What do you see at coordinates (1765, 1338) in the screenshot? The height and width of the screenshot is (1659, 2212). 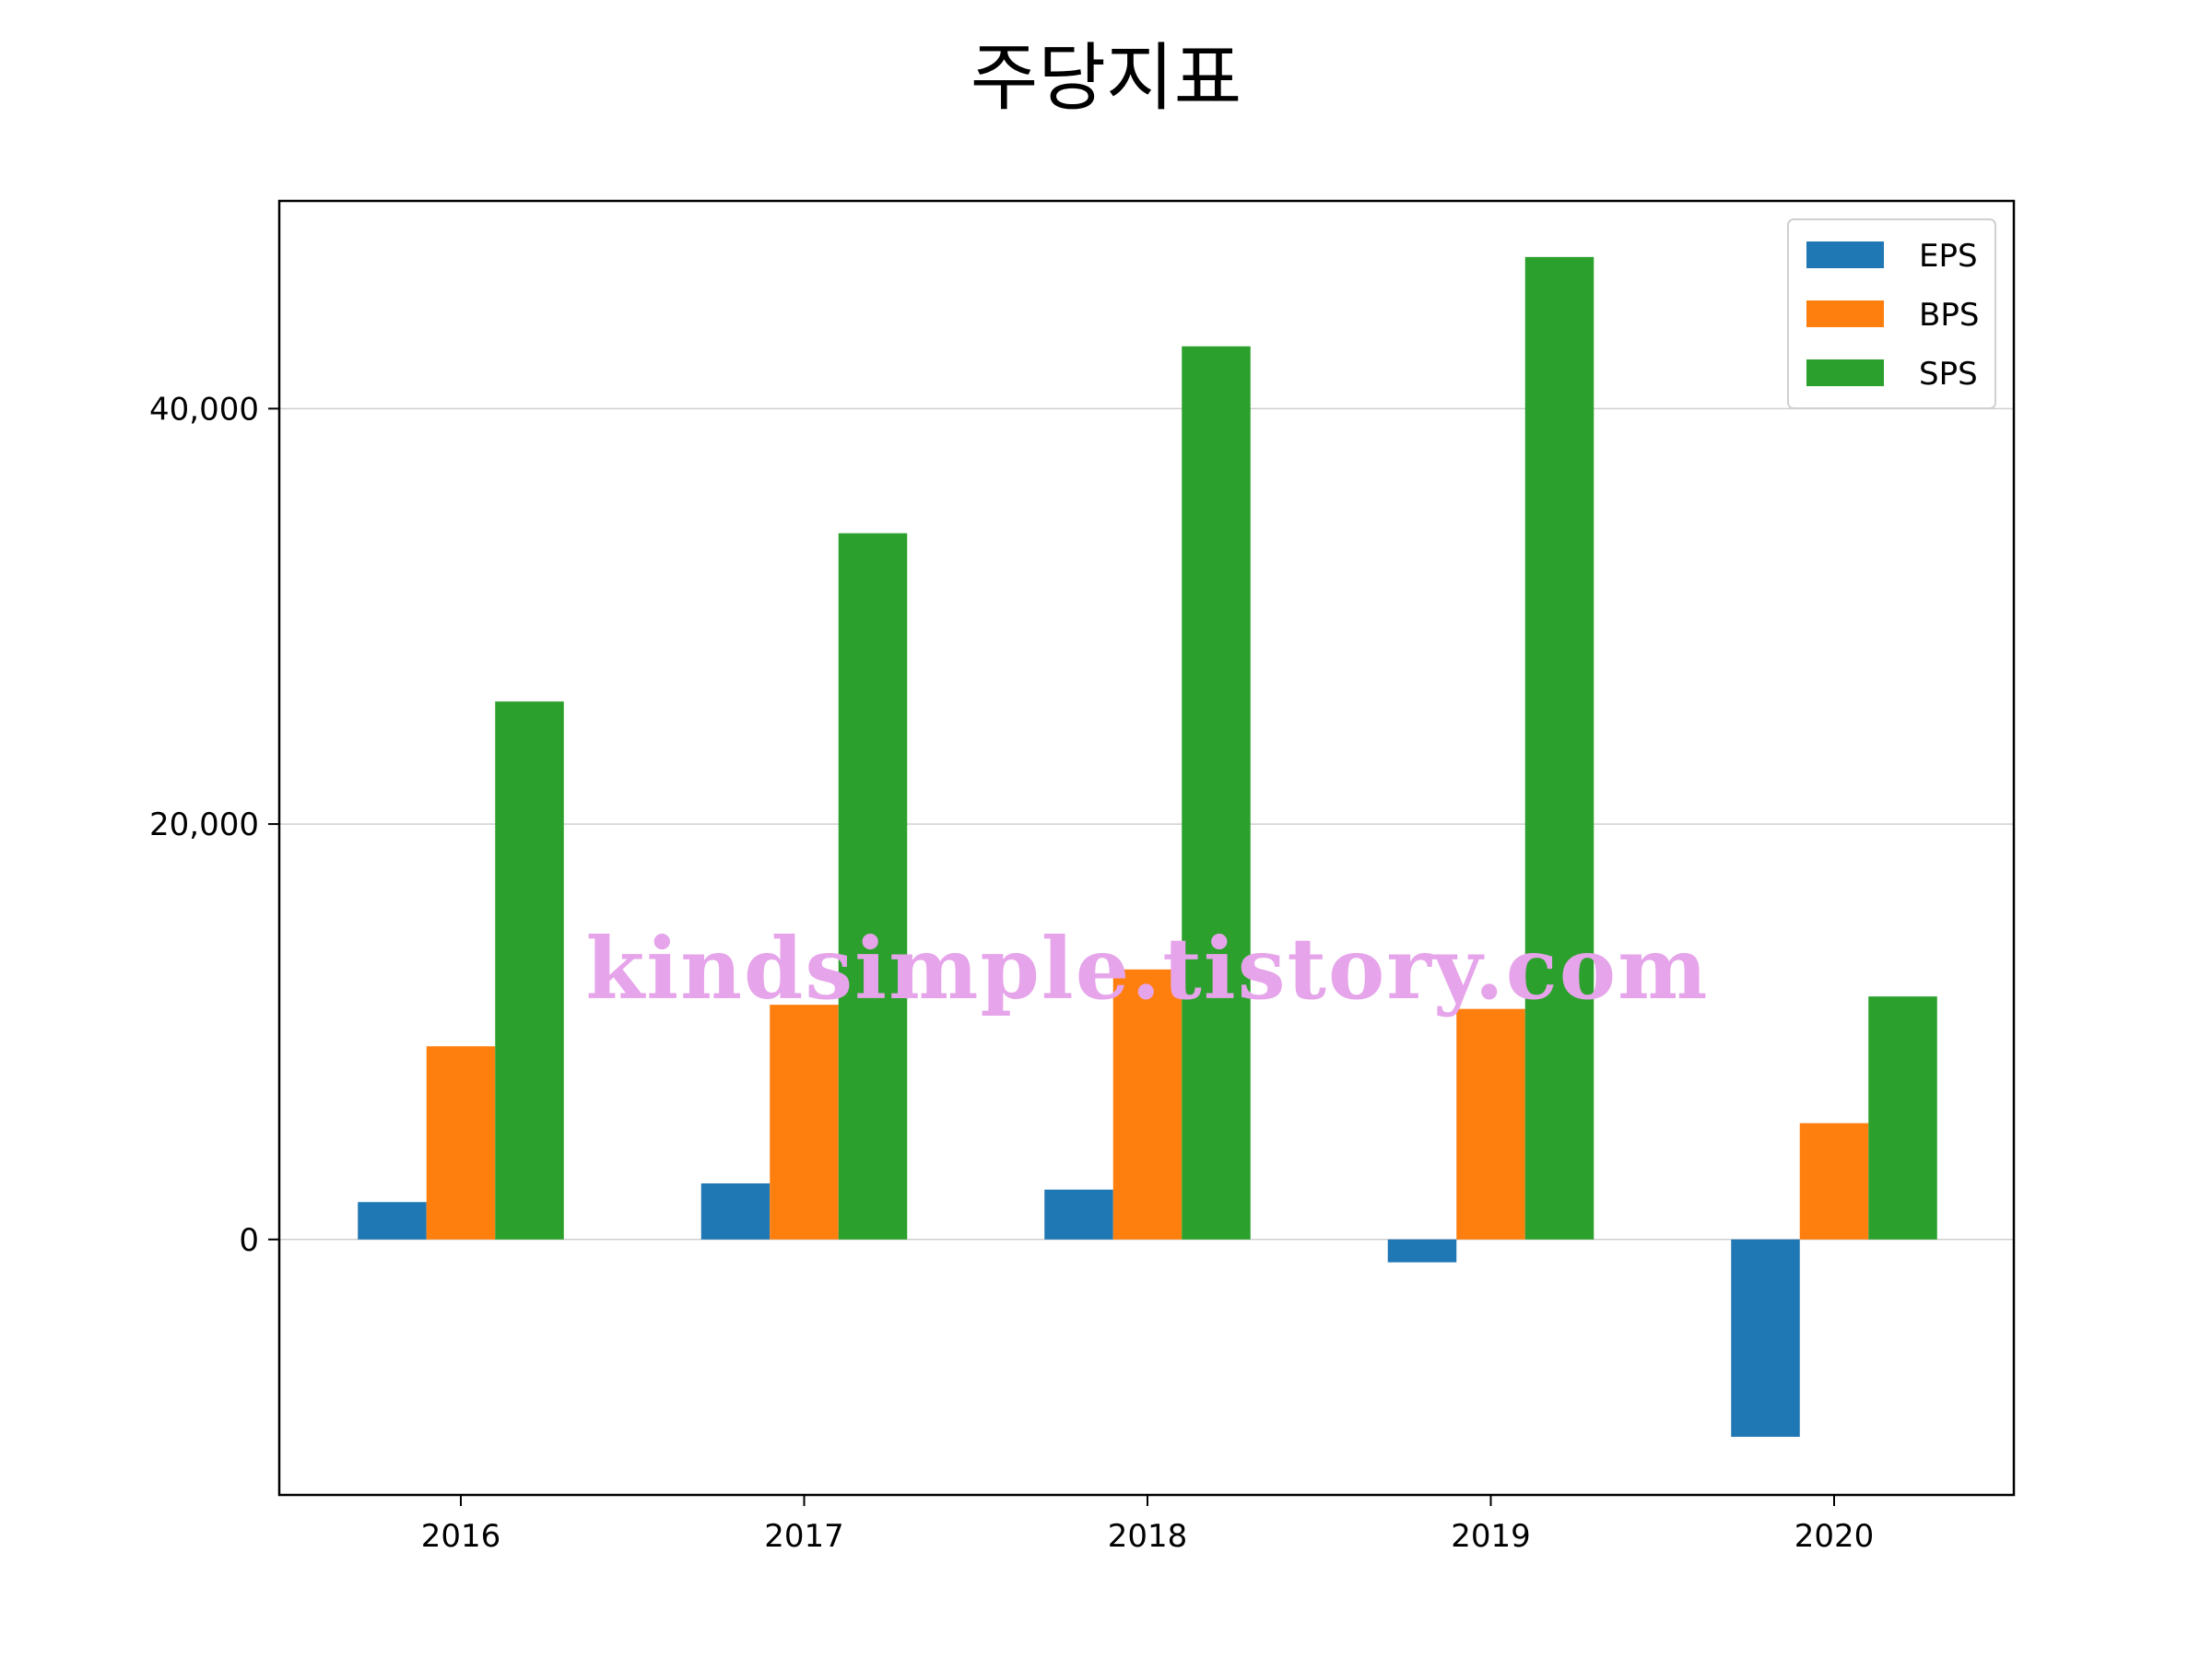 I see `bar-eps-2020` at bounding box center [1765, 1338].